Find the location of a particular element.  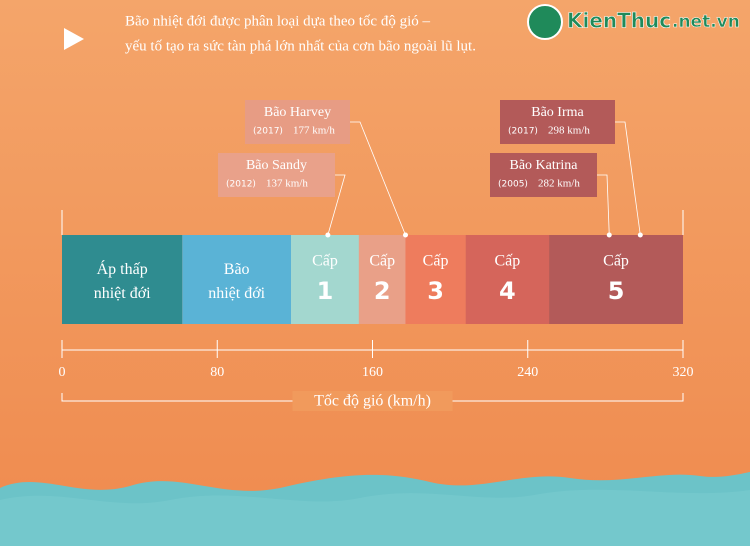

storm-name: Bão Harvey is located at coordinates (297, 112).